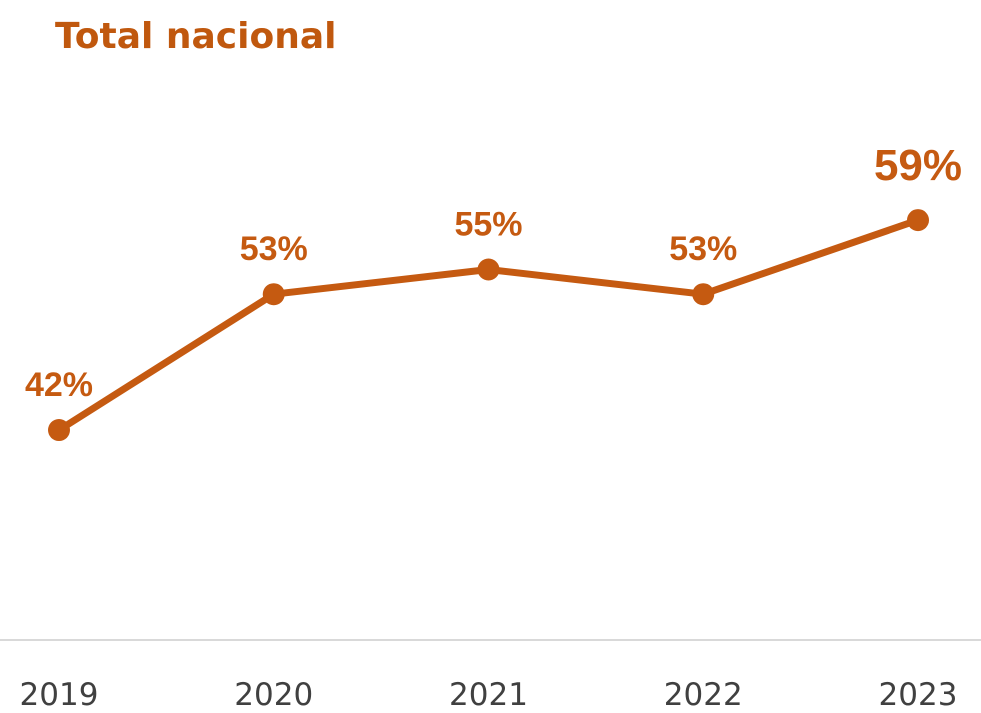 The image size is (981, 713). I want to click on x-tick-label: 2019, so click(59, 695).